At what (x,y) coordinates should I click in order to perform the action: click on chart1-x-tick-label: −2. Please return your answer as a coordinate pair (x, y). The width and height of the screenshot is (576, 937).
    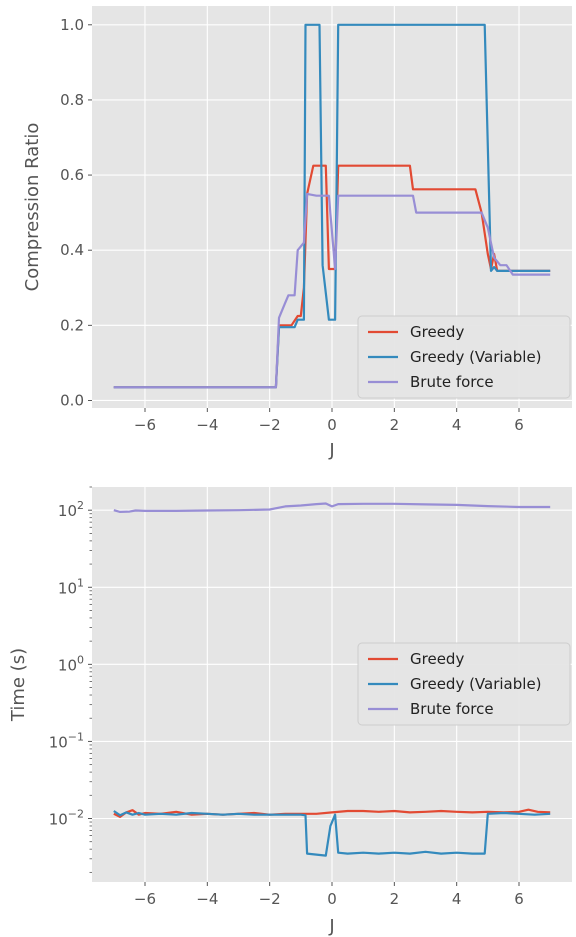
    Looking at the image, I should click on (270, 425).